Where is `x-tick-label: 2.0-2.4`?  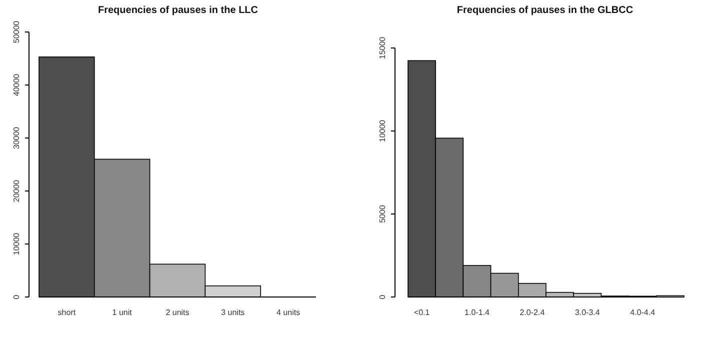
x-tick-label: 2.0-2.4 is located at coordinates (533, 312).